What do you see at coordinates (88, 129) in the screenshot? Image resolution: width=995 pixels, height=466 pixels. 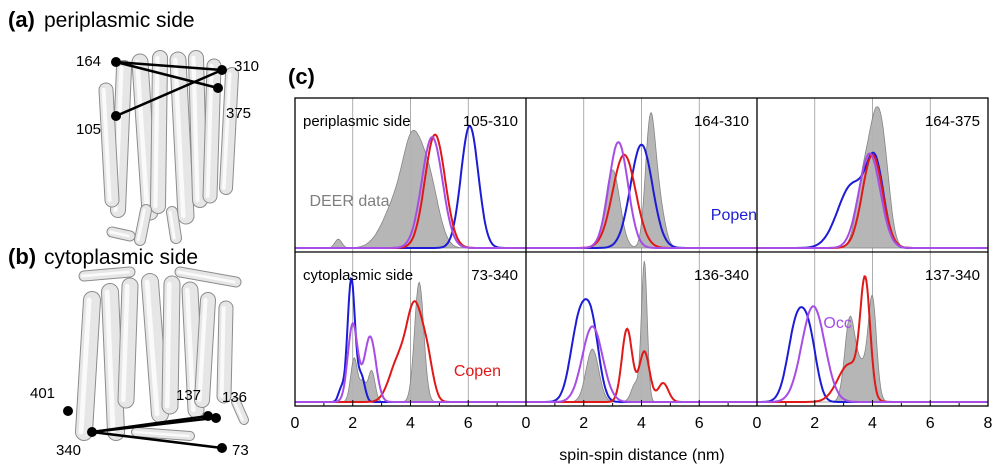 I see `residue-label-105: 105` at bounding box center [88, 129].